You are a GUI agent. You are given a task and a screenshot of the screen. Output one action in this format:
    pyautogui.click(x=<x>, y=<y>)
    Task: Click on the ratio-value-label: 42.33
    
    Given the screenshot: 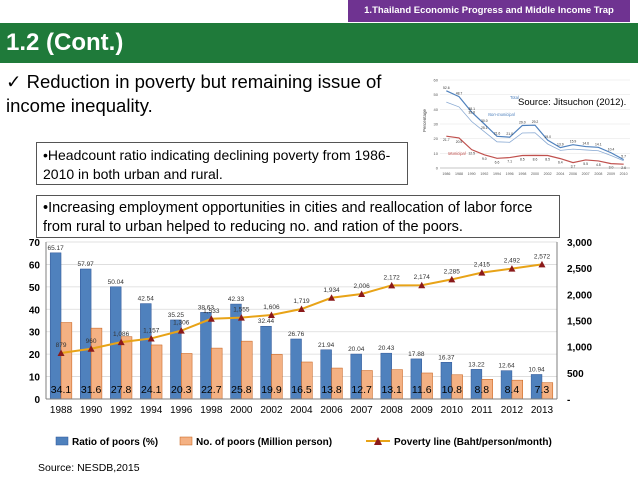 What is the action you would take?
    pyautogui.click(x=236, y=299)
    